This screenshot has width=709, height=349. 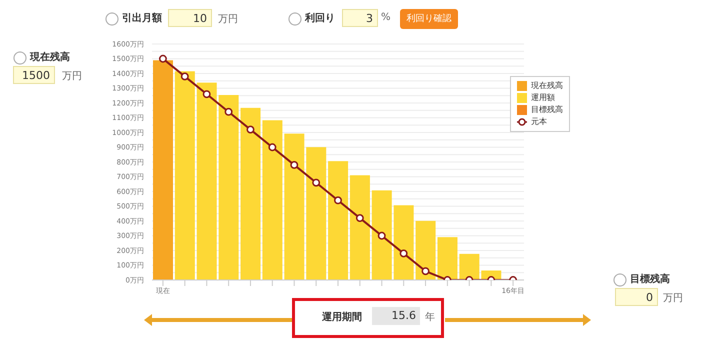 What do you see at coordinates (190, 18) in the screenshot?
I see `text: 10` at bounding box center [190, 18].